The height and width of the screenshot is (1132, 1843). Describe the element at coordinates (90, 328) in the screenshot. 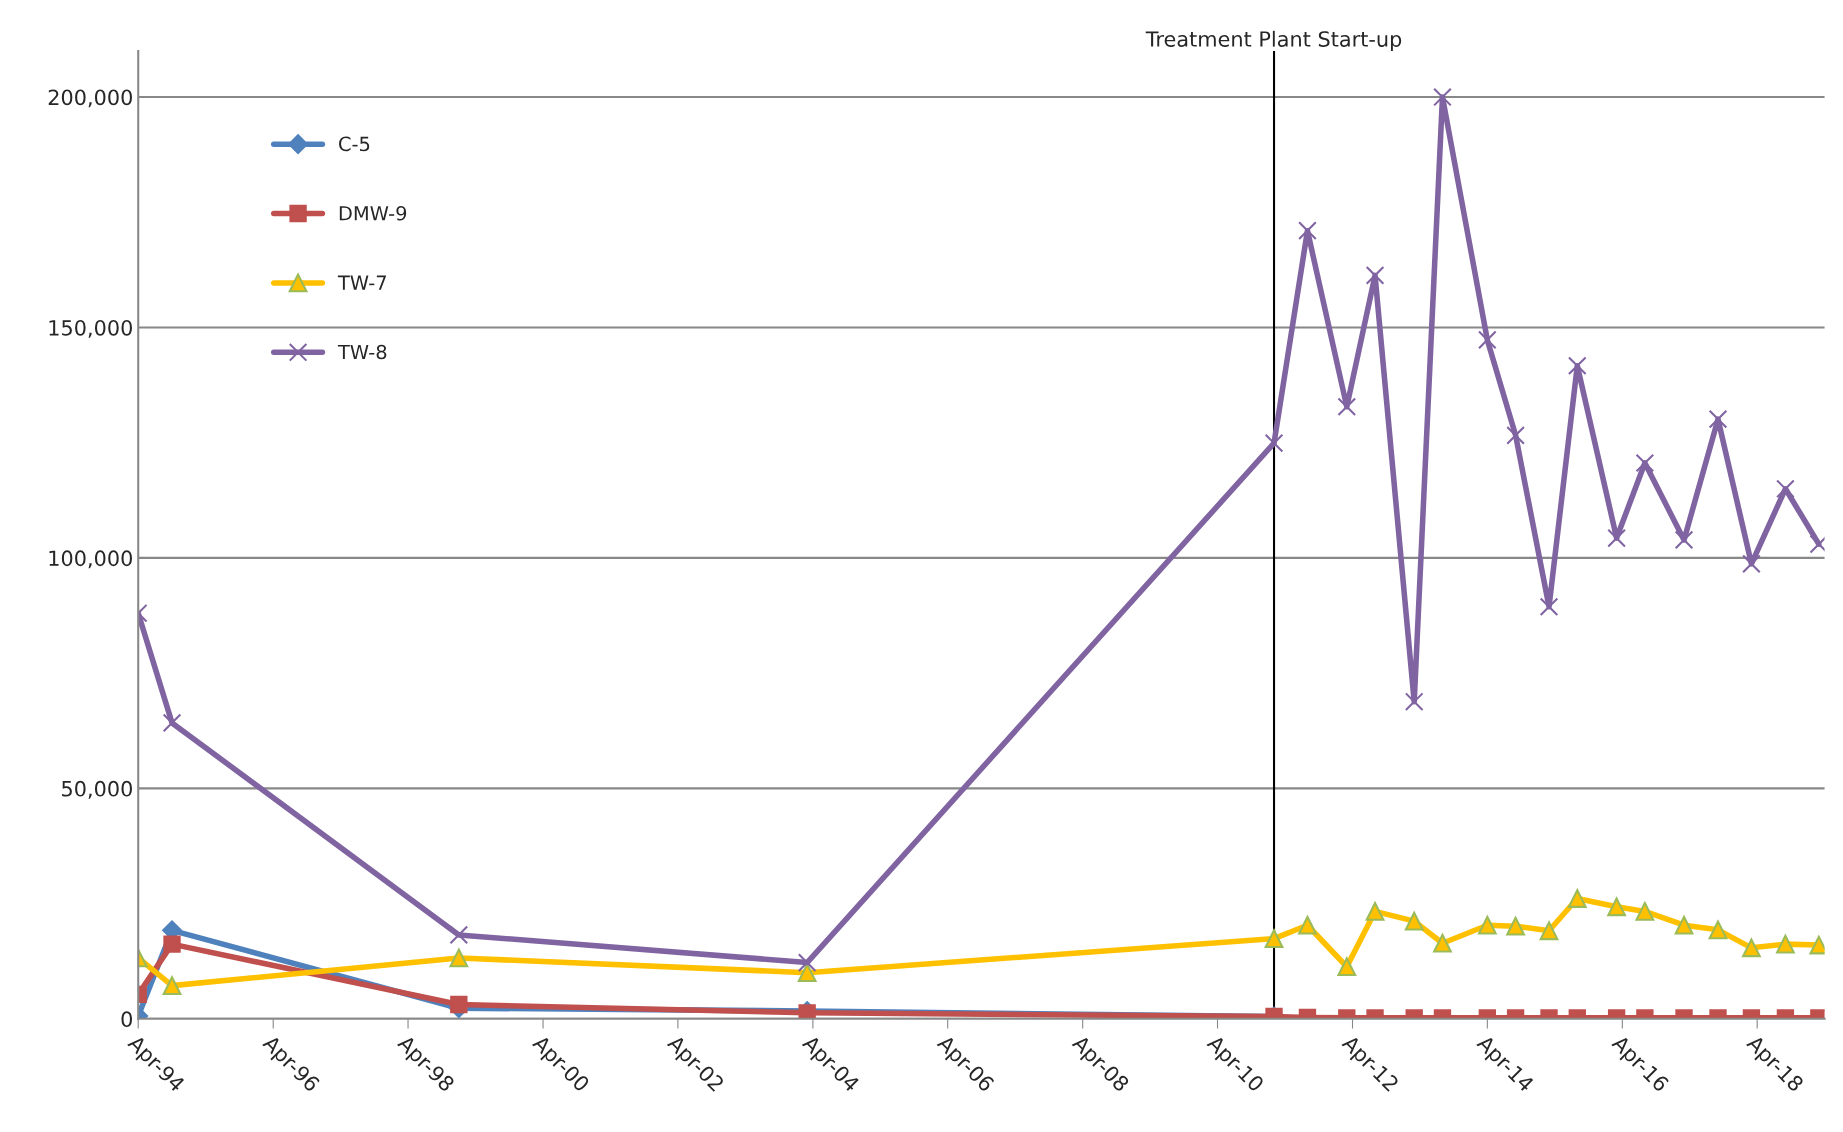

I see `y-tick-label: 150,000` at that location.